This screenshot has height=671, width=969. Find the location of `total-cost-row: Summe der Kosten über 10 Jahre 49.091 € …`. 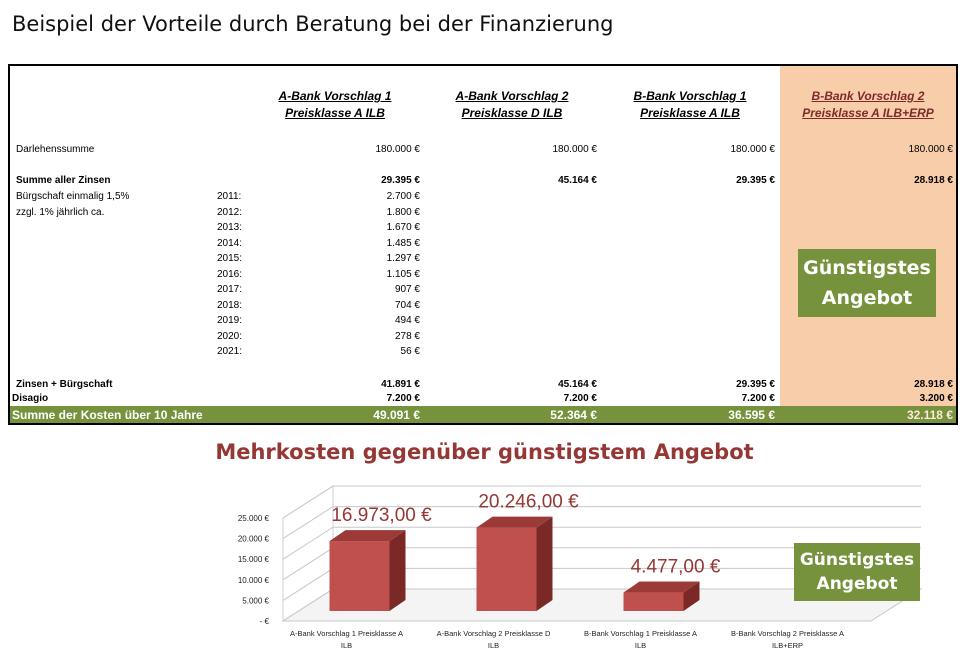

total-cost-row: Summe der Kosten über 10 Jahre 49.091 € … is located at coordinates (483, 414).